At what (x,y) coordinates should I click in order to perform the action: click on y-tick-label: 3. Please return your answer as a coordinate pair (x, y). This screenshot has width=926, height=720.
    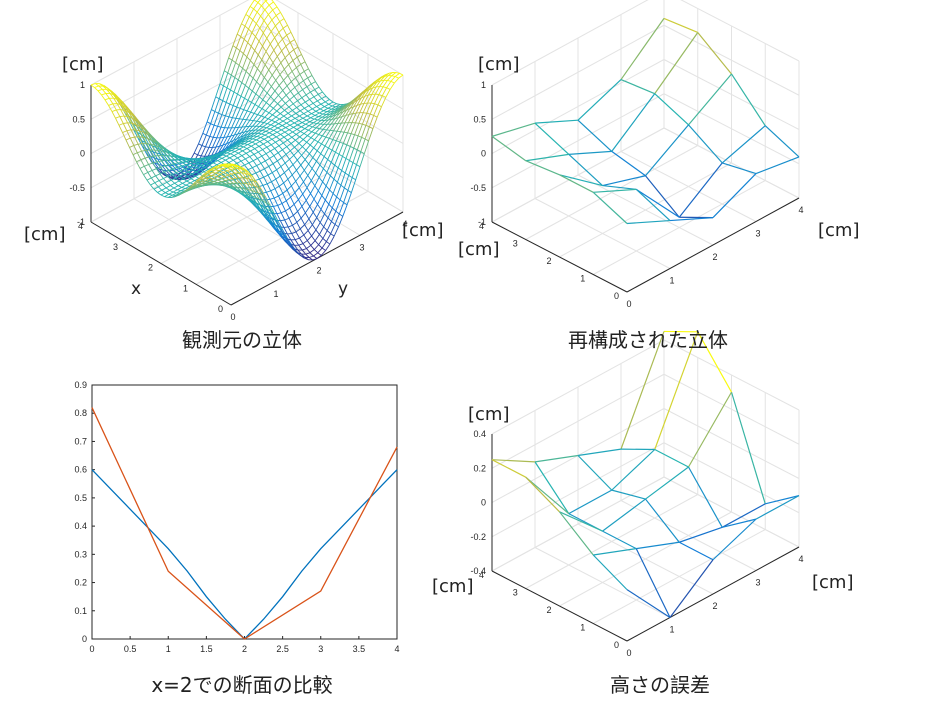
    Looking at the image, I should click on (361, 247).